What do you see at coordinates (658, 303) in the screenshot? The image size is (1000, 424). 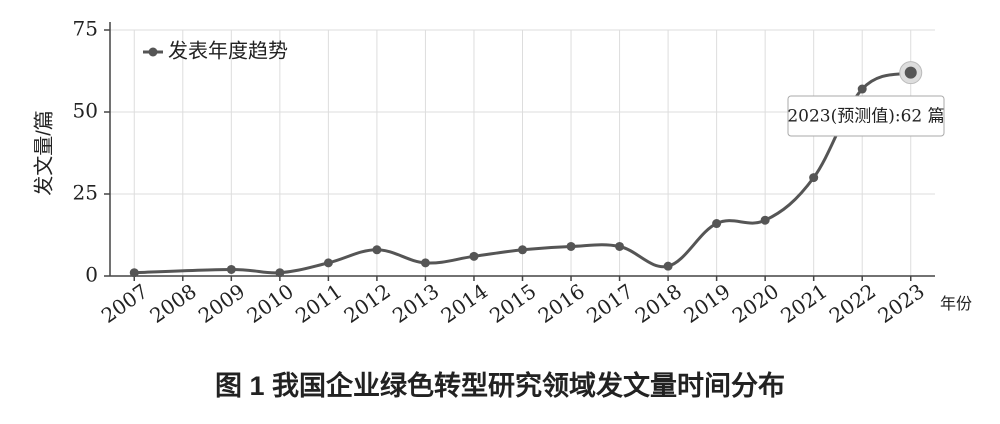 I see `x-tick-label: 2018` at bounding box center [658, 303].